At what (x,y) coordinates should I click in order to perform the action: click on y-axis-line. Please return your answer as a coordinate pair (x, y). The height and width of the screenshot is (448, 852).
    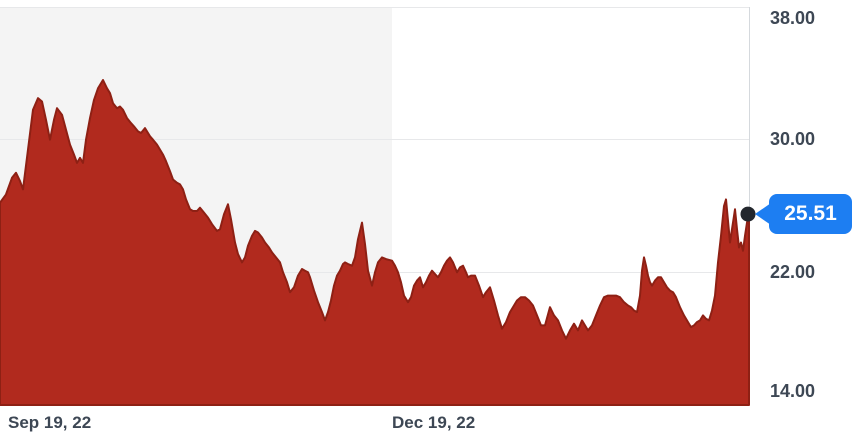
    Looking at the image, I should click on (749, 206).